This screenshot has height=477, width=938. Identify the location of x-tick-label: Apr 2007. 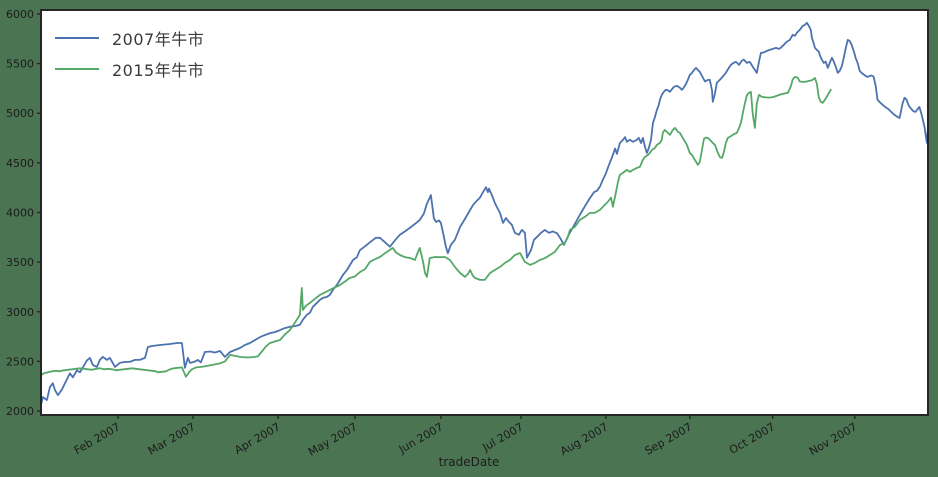
(257, 438).